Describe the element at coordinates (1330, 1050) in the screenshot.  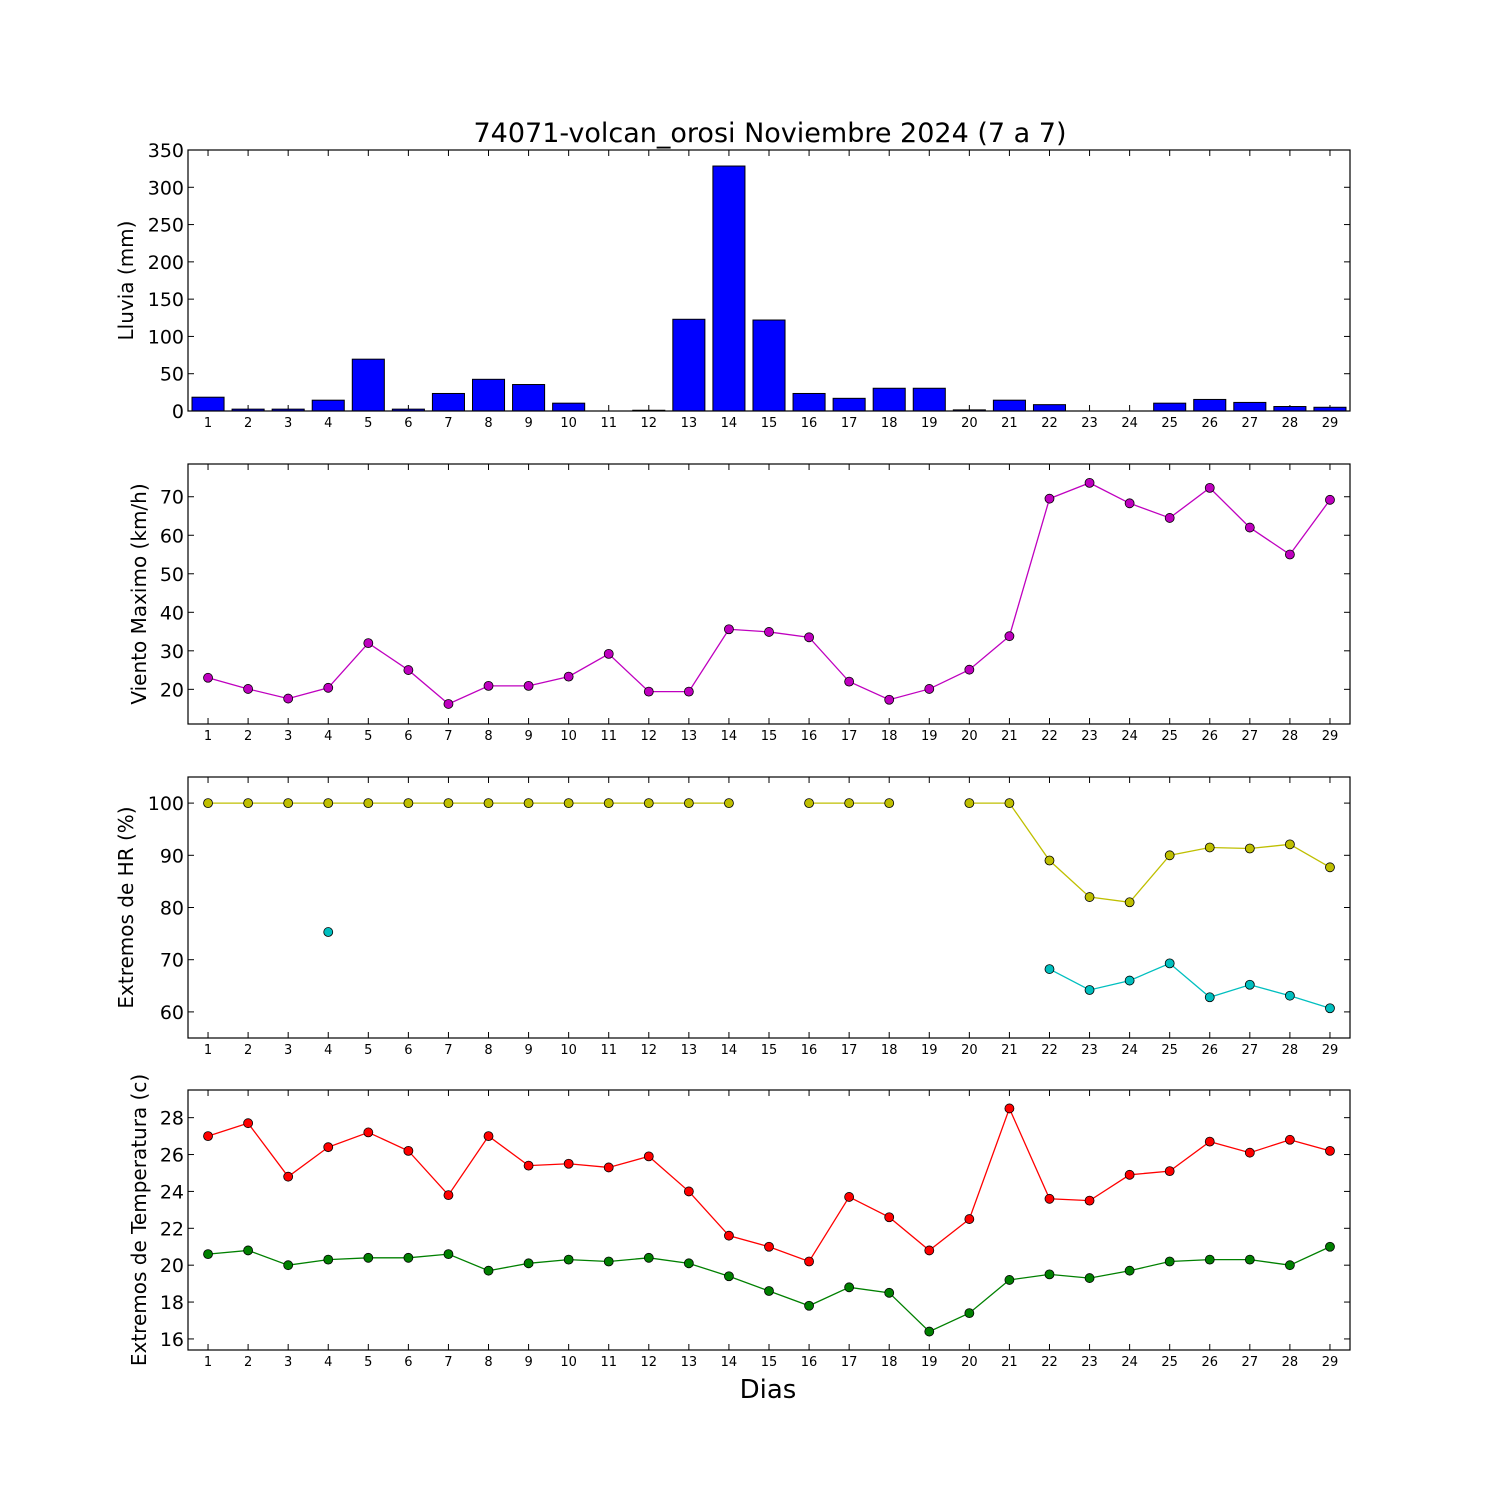
I see `x-tick-label: 29` at that location.